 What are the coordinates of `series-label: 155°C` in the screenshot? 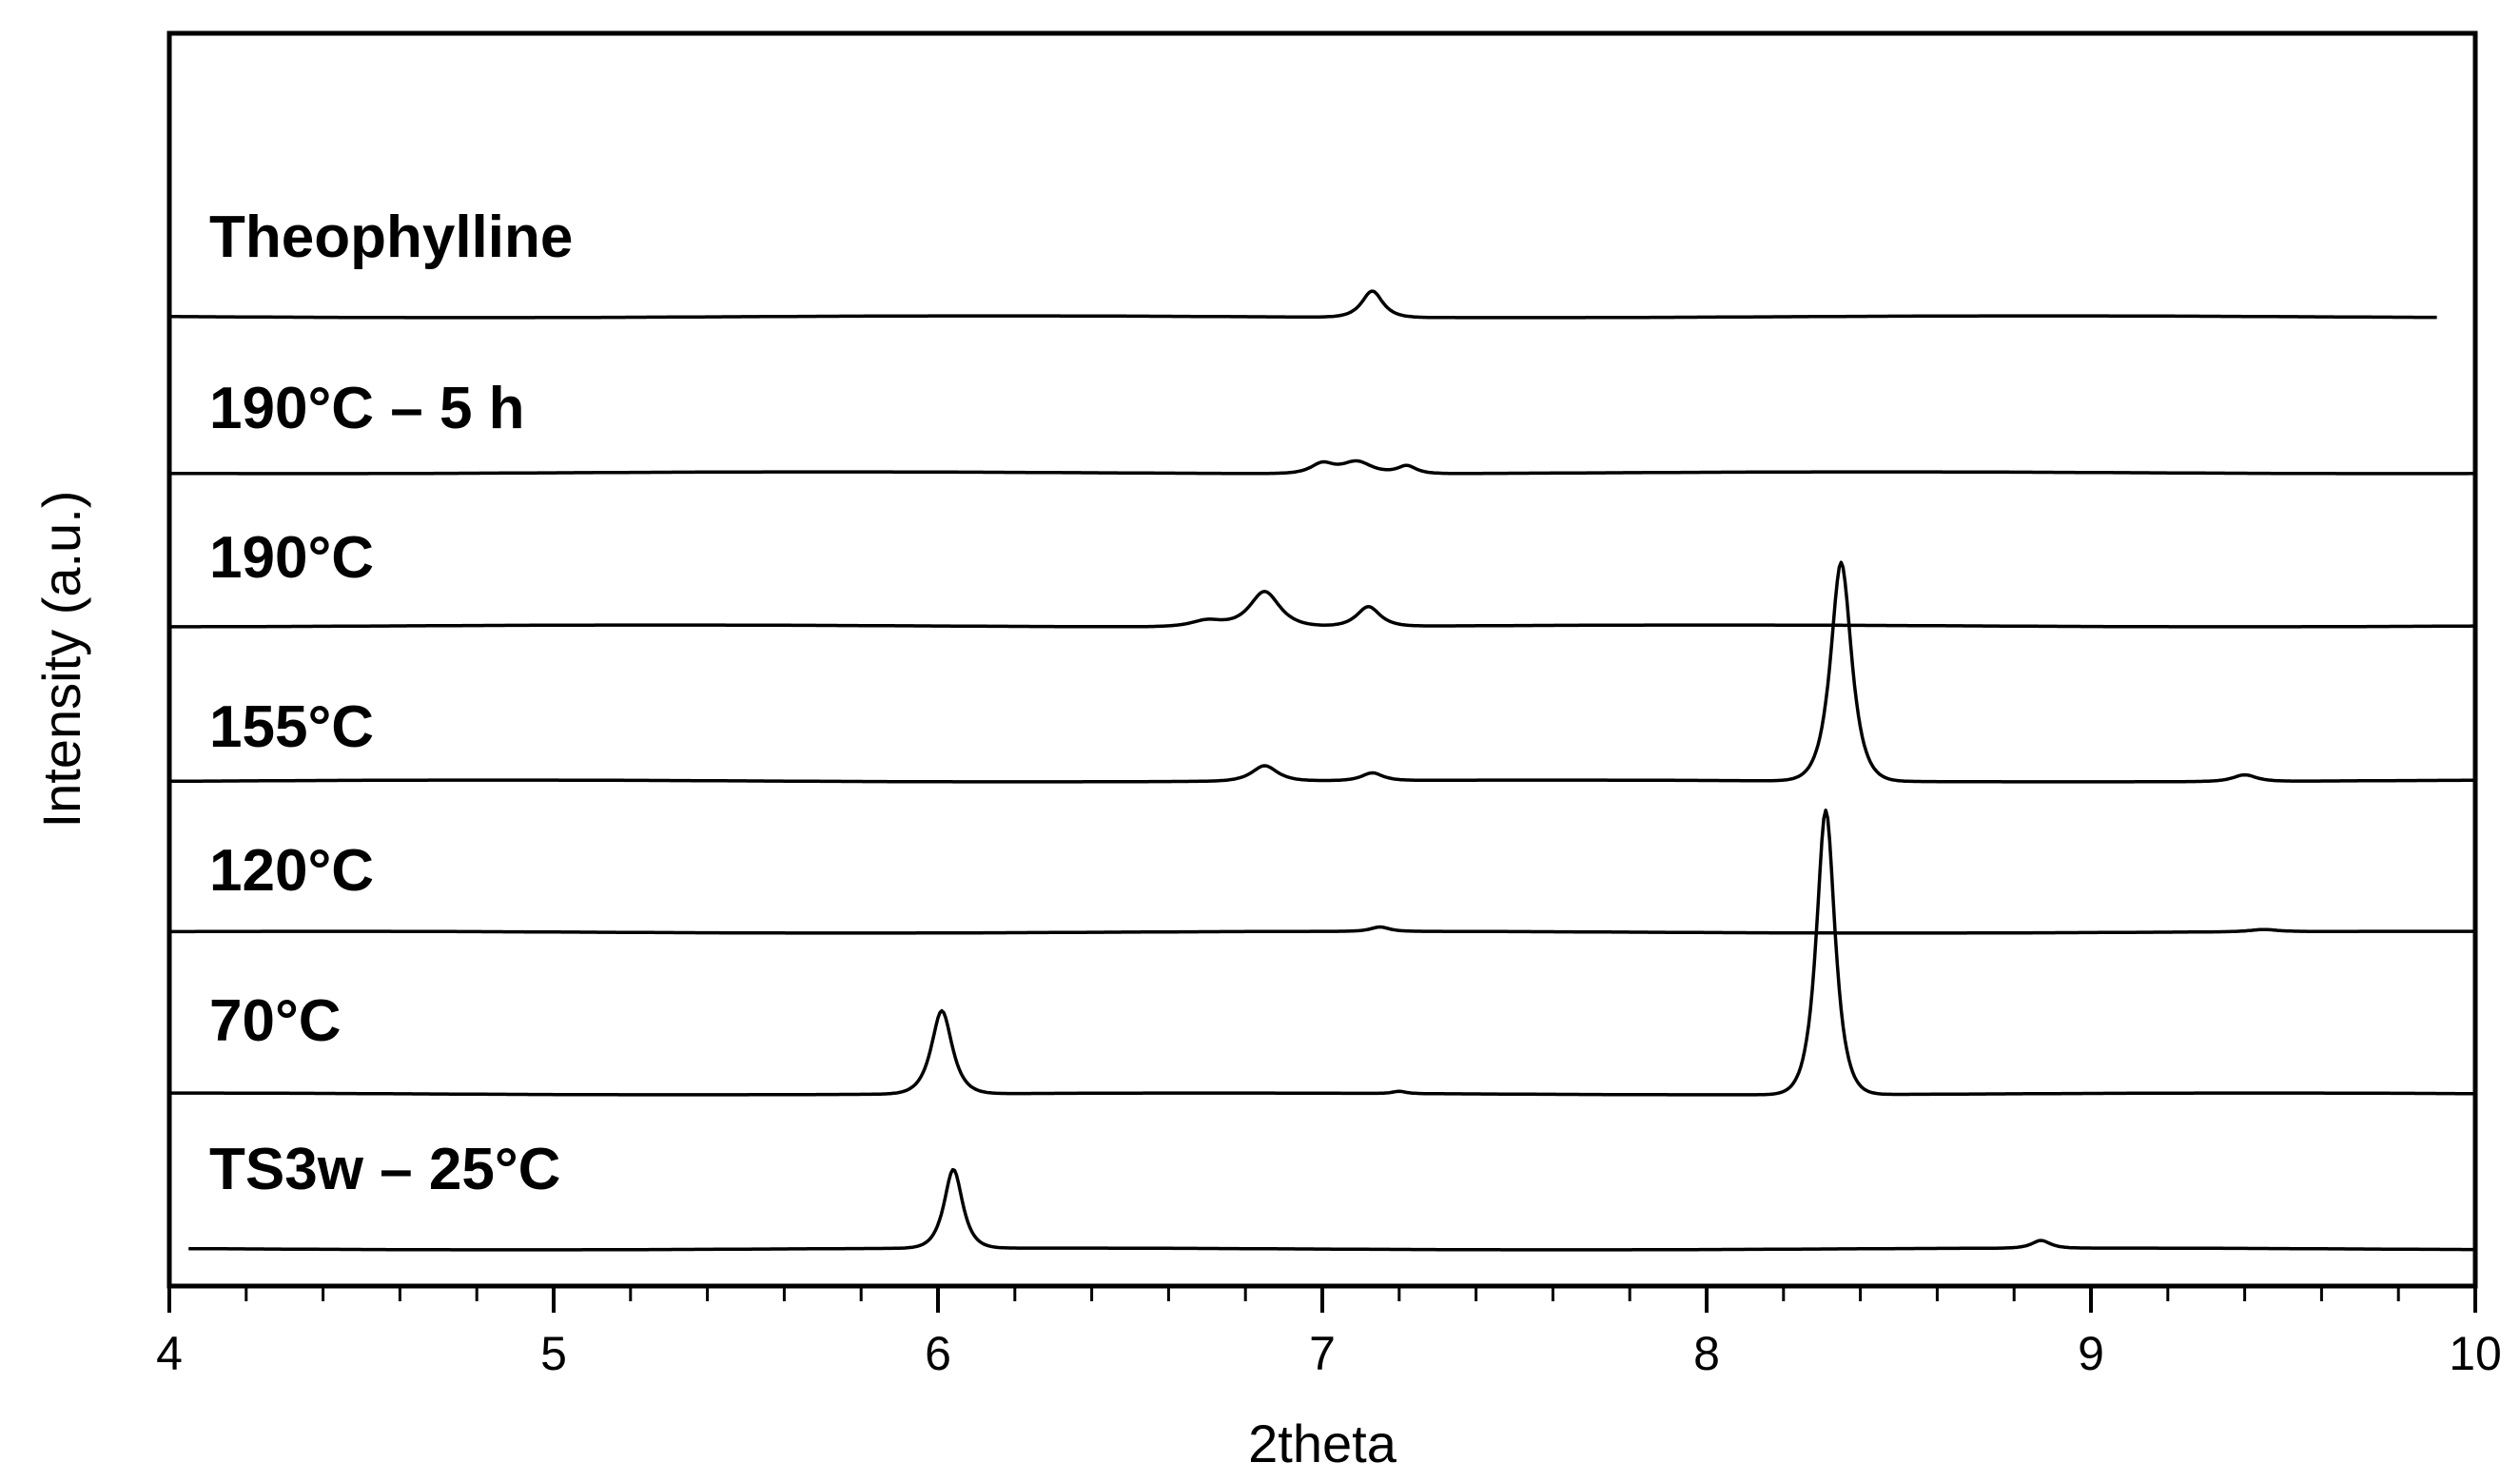 It's located at (291, 727).